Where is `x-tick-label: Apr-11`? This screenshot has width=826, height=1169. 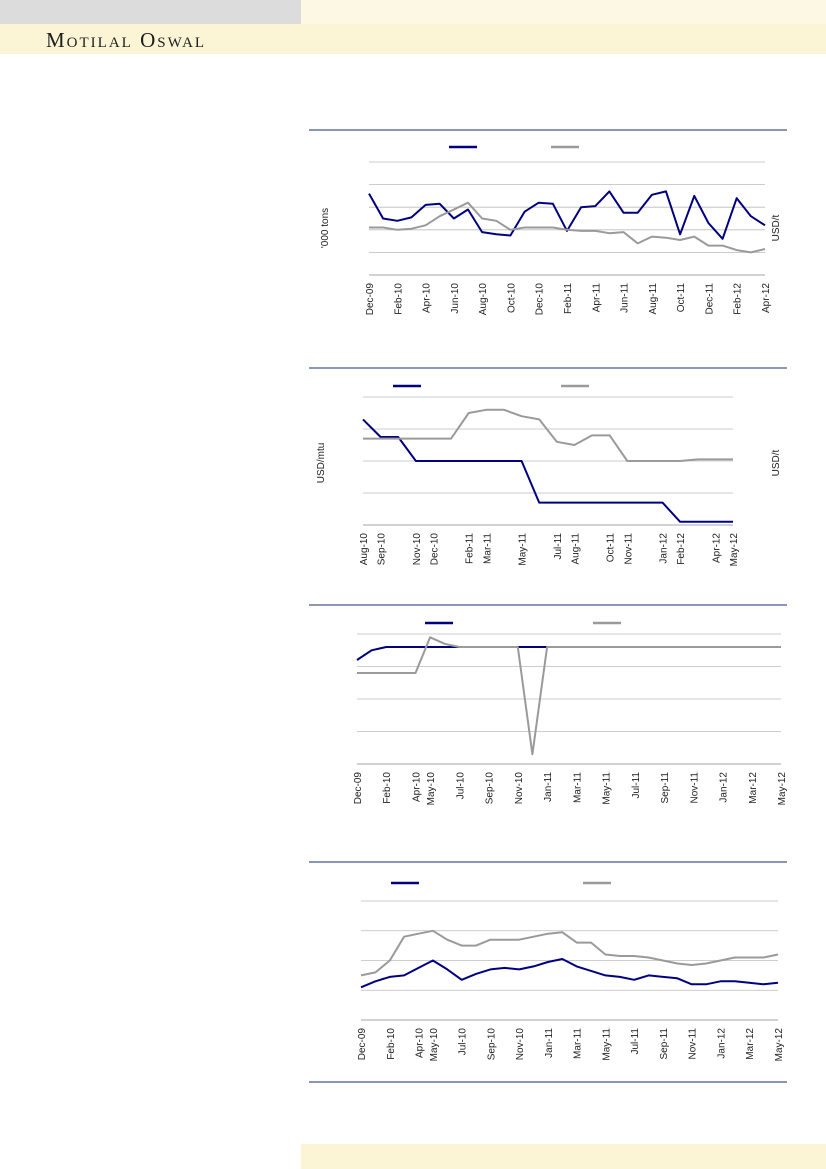 x-tick-label: Apr-11 is located at coordinates (596, 298).